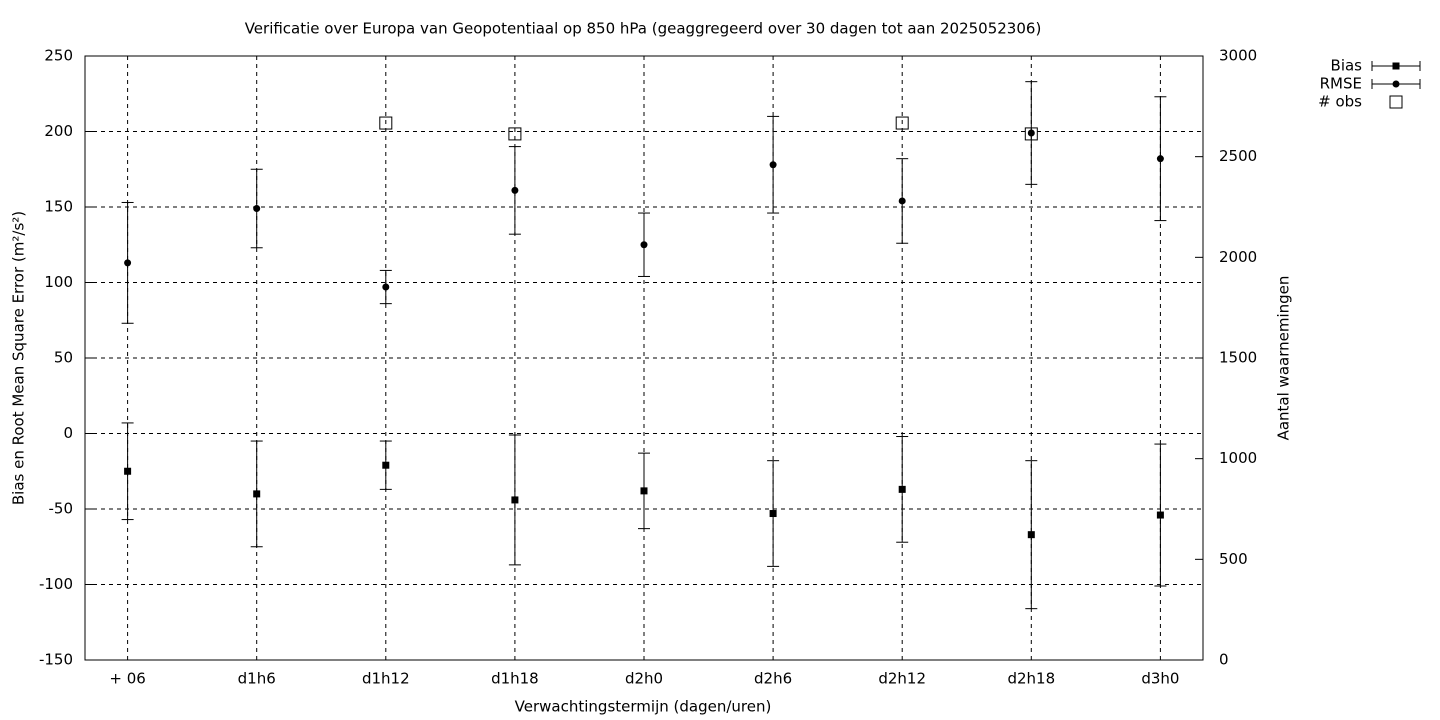 The image size is (1440, 720). I want to click on y-tick-label: -150, so click(56, 660).